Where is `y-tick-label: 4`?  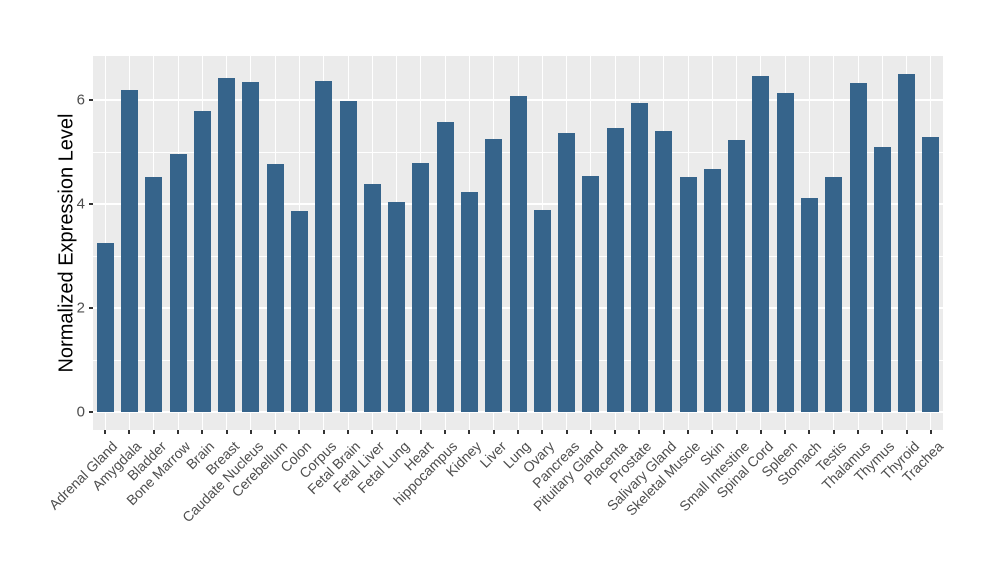
y-tick-label: 4 is located at coordinates (80, 204).